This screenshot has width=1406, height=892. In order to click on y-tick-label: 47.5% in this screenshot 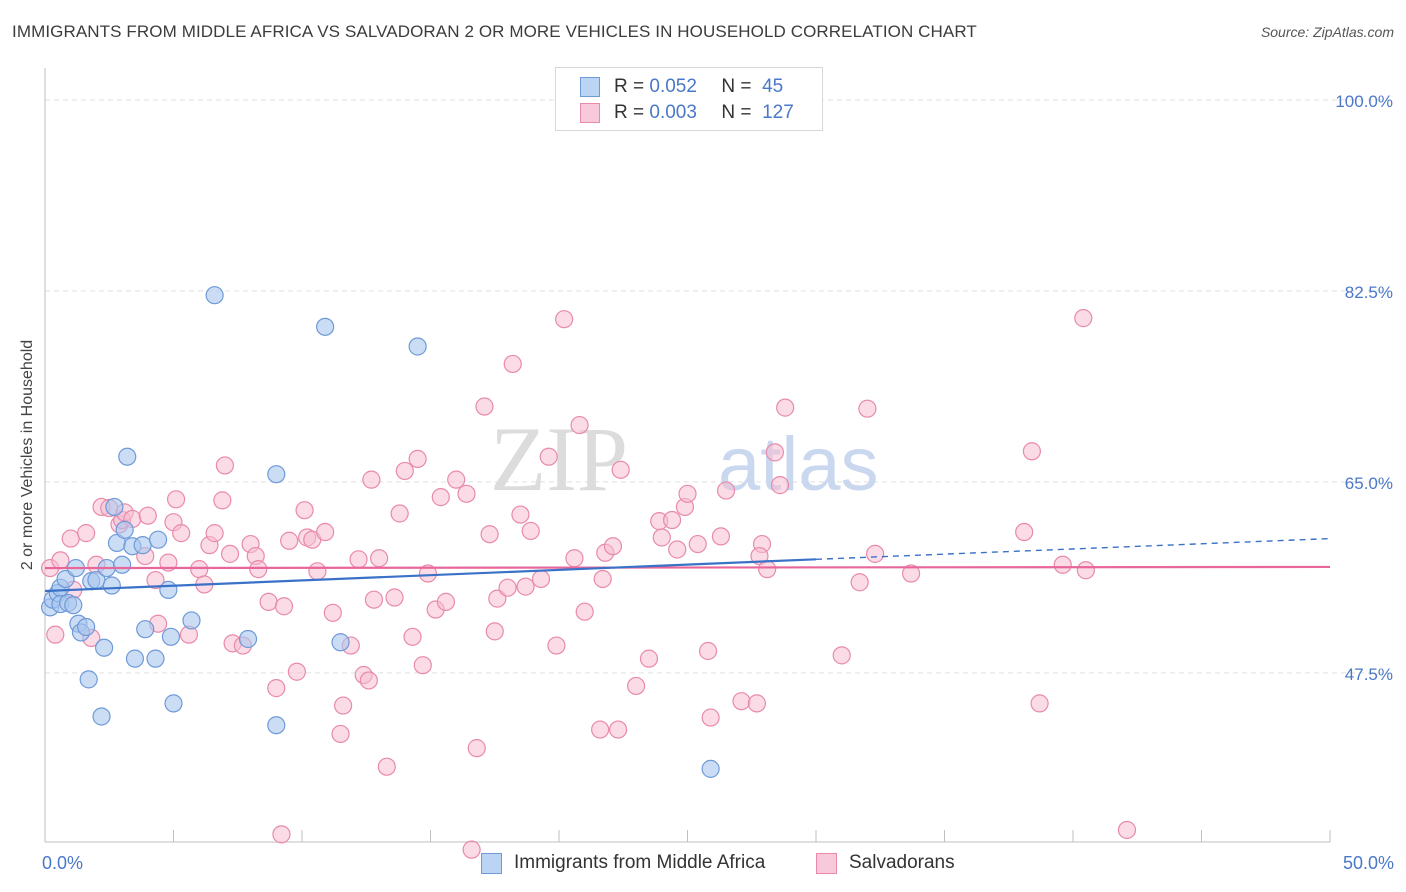, I will do `click(1369, 674)`.